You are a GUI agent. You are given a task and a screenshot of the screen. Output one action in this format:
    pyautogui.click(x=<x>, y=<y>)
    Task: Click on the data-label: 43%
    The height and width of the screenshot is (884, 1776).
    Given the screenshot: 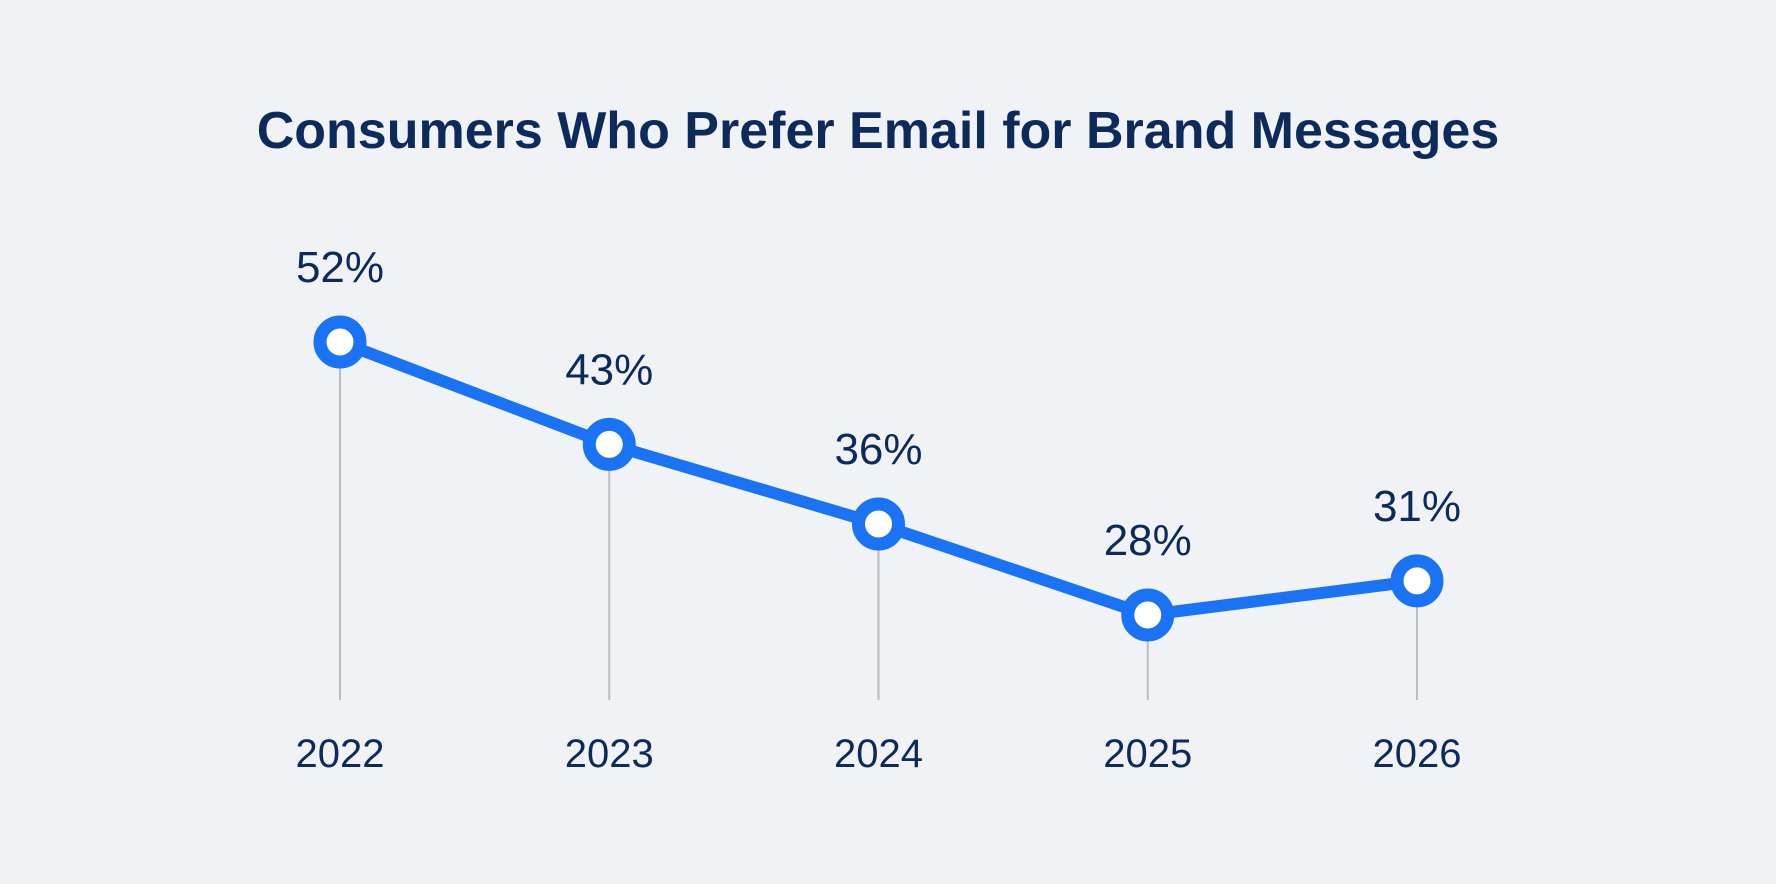 What is the action you would take?
    pyautogui.click(x=609, y=369)
    